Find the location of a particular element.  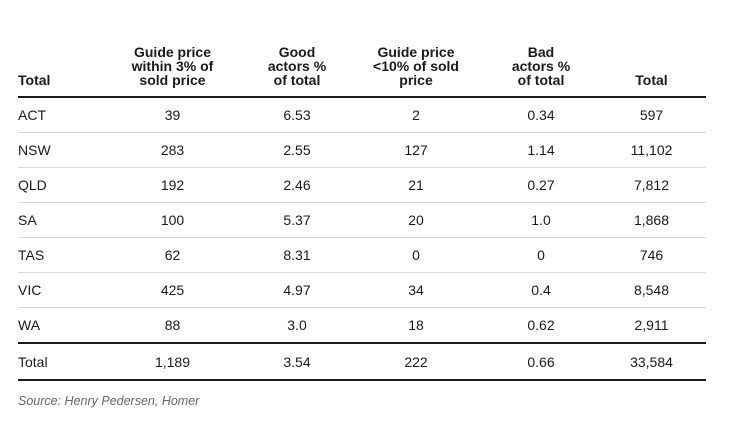

row-label-cell: TAS is located at coordinates (58, 255).